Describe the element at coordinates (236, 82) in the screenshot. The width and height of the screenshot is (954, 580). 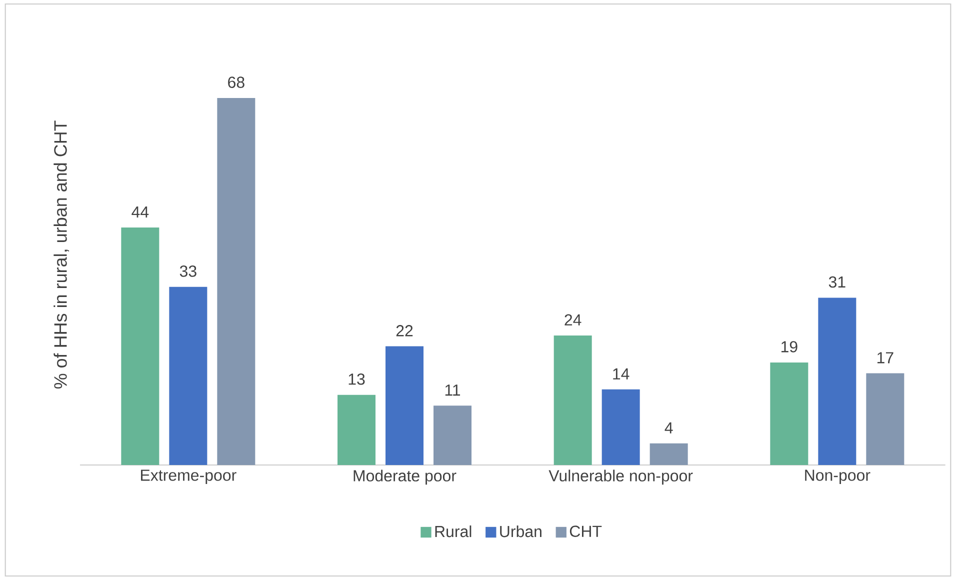
I see `data-label: 68` at that location.